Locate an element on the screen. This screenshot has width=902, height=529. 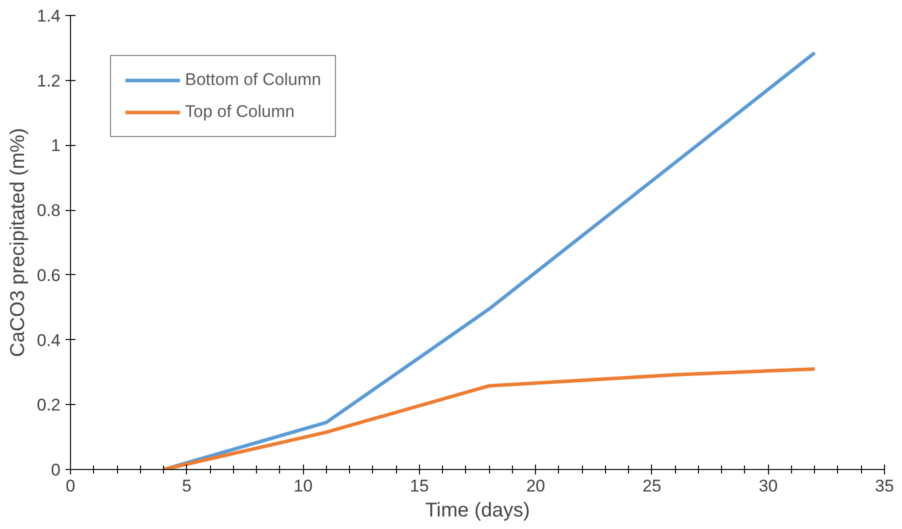
x-tick-label: 0 is located at coordinates (71, 486).